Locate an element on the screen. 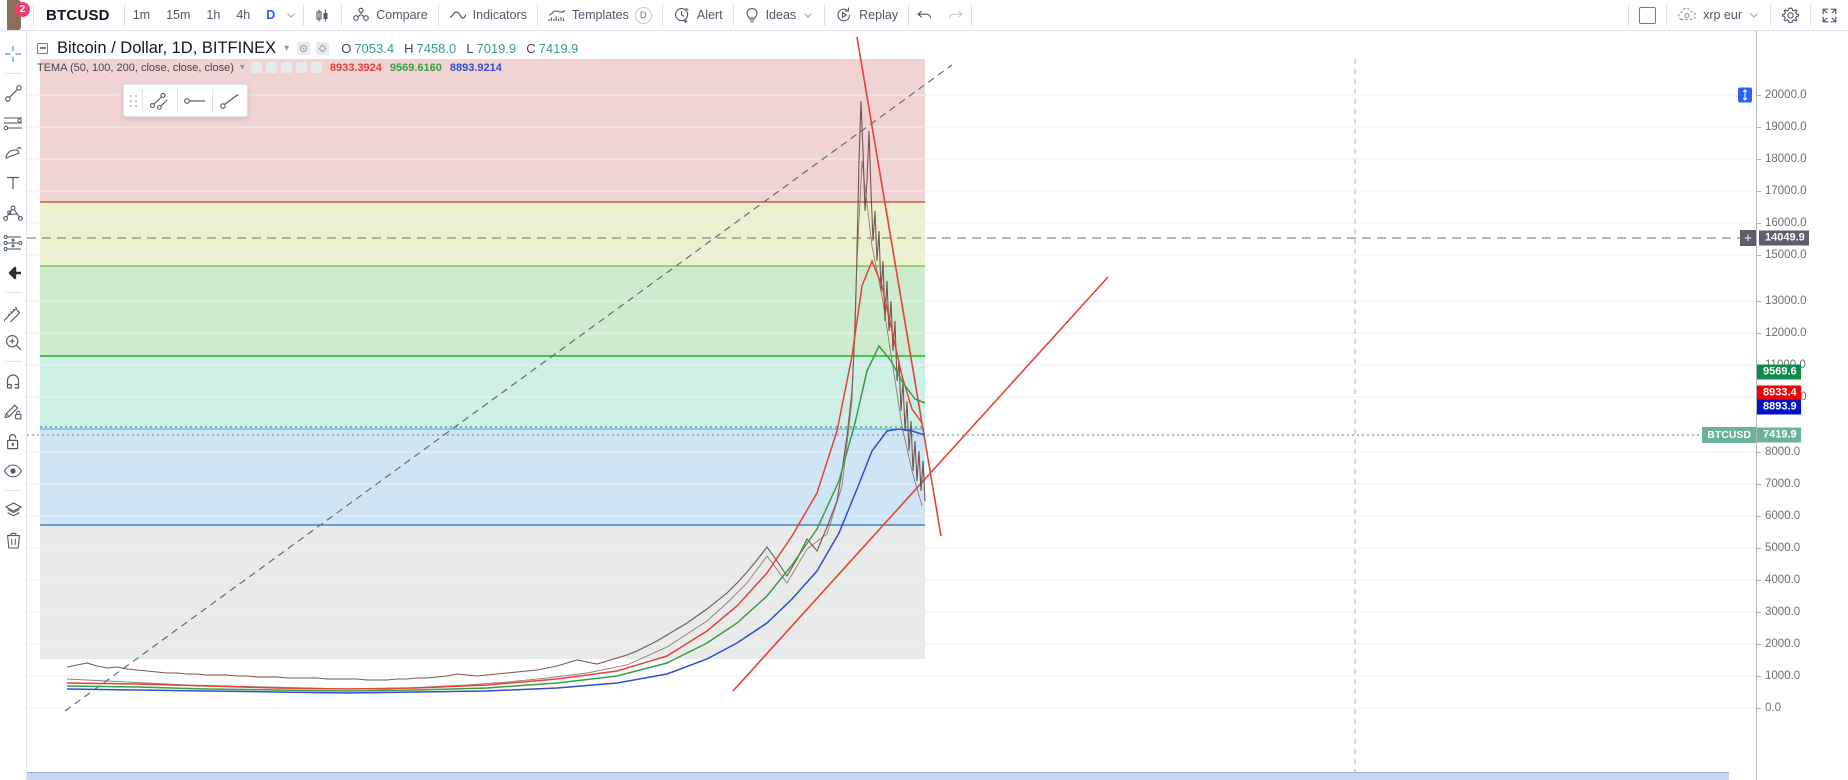  sidebar-item-parallel-channel is located at coordinates (13, 123).